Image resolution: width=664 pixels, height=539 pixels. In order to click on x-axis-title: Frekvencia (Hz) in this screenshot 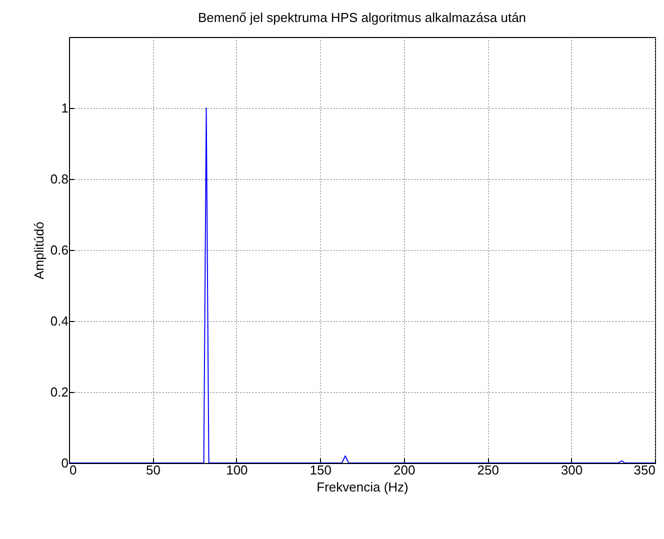, I will do `click(362, 487)`.